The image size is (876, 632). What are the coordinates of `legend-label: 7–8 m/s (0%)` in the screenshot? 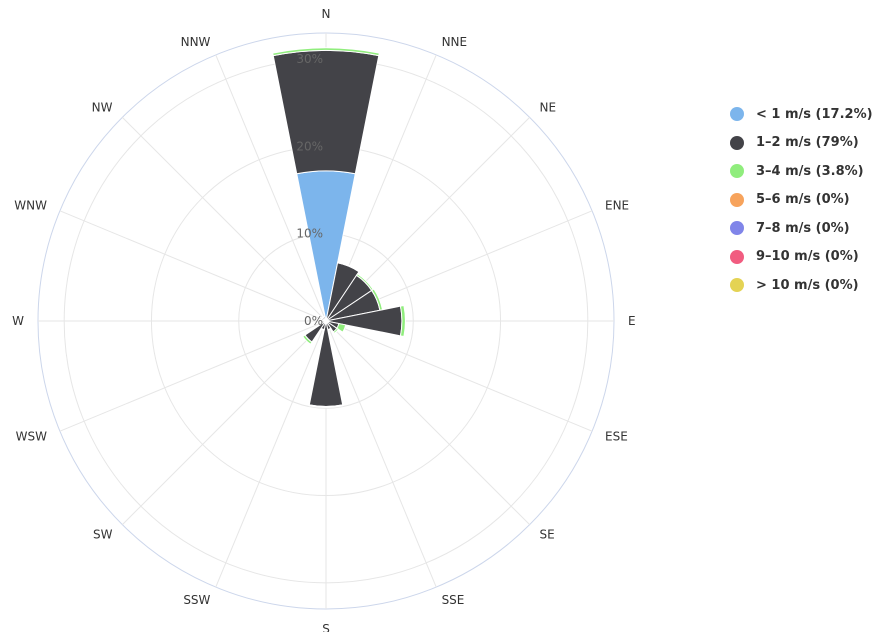 It's located at (803, 228).